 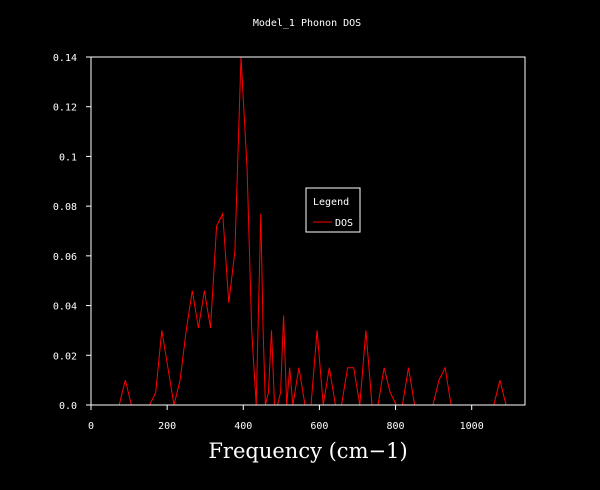 What do you see at coordinates (72, 232) in the screenshot?
I see `y-axis-ticks: 0.0 0.02 0.04 0.06 0.08 0.1 0.12 0.14` at bounding box center [72, 232].